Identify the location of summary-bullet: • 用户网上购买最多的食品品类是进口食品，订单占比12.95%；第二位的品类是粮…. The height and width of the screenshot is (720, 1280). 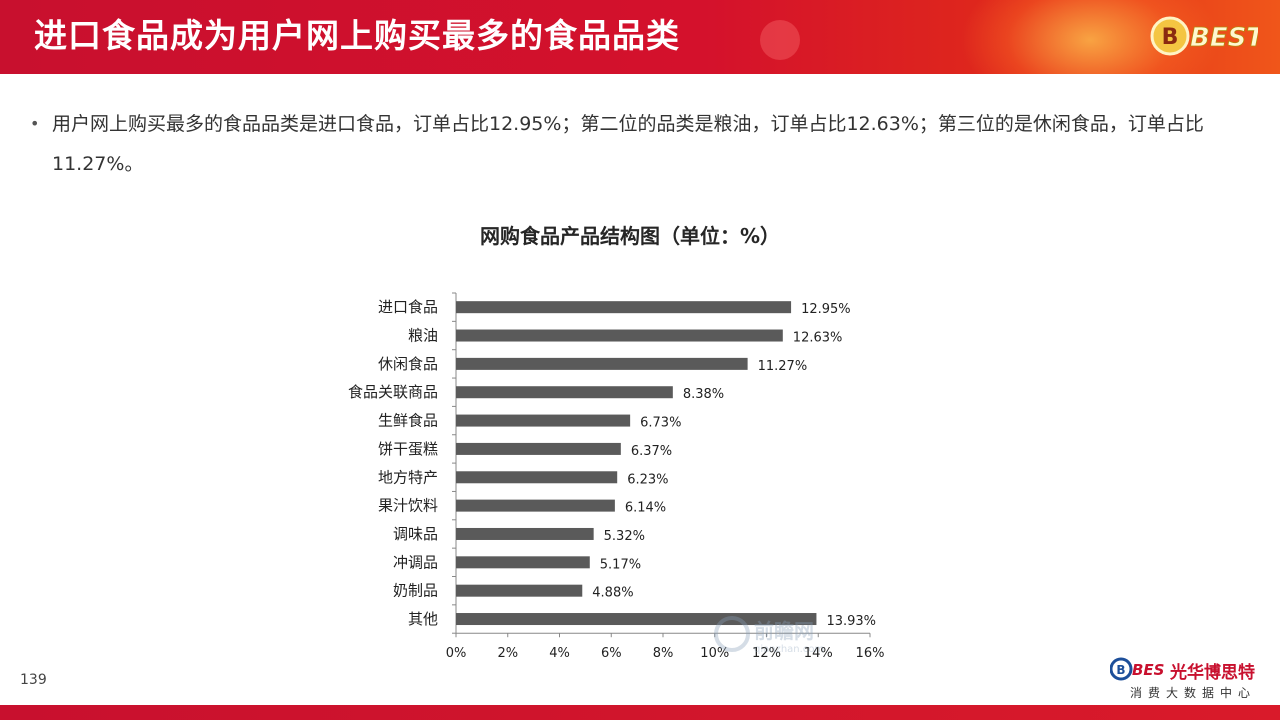
(650, 144).